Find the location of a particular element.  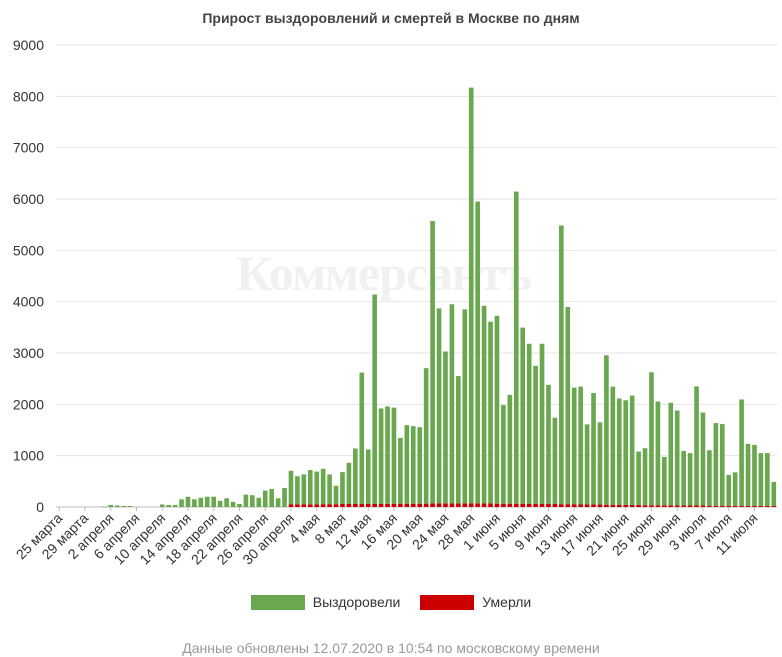

y-tick-label: 3000 is located at coordinates (28, 353).